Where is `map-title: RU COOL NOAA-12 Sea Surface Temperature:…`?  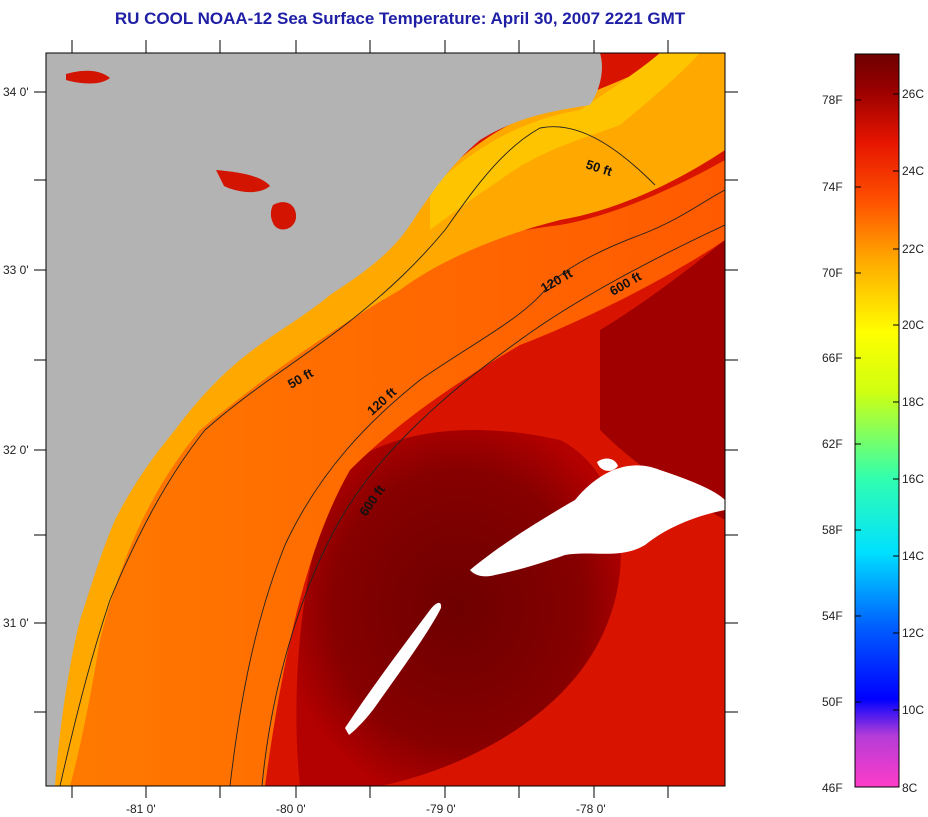
map-title: RU COOL NOAA-12 Sea Surface Temperature:… is located at coordinates (400, 18).